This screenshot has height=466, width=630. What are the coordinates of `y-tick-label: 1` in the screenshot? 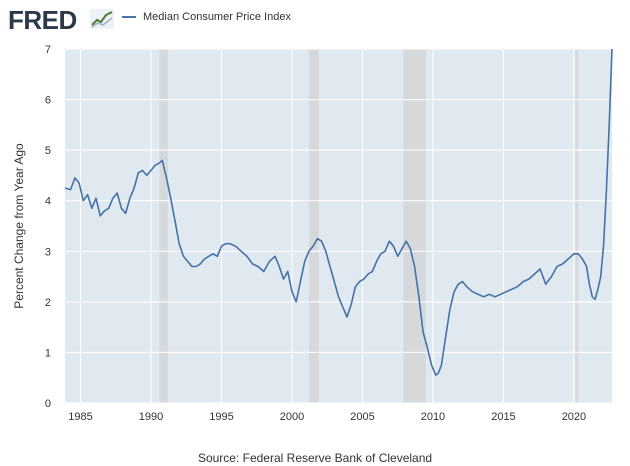 It's located at (48, 353).